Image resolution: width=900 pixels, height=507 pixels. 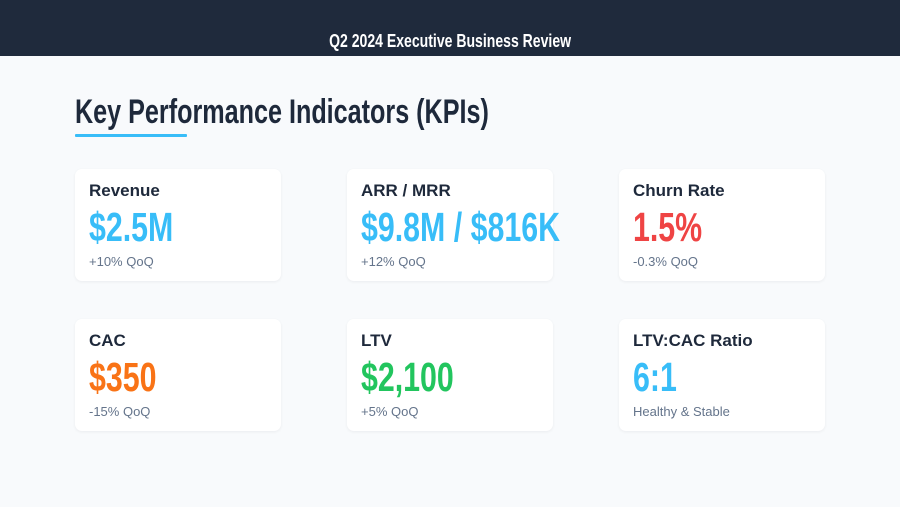 What do you see at coordinates (120, 411) in the screenshot?
I see `kpi-change: -15% QoQ` at bounding box center [120, 411].